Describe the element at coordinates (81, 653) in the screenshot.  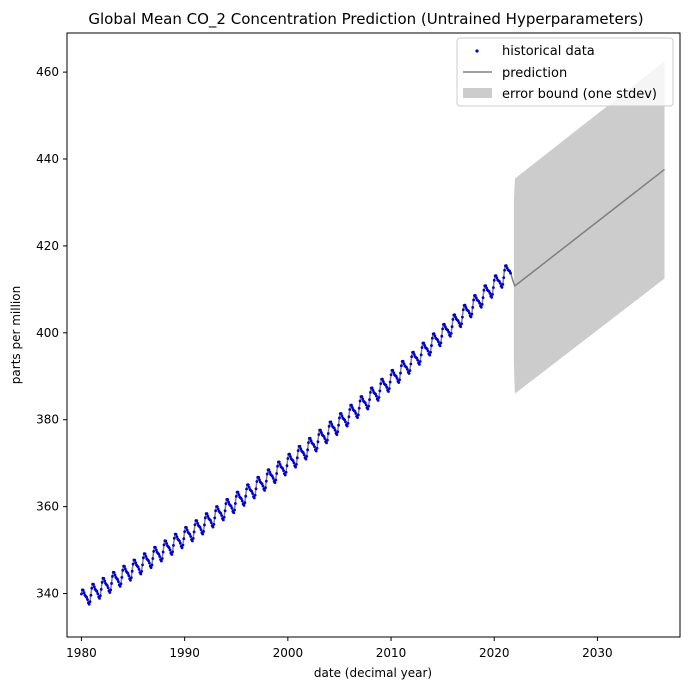
I see `x-tick-label: 1980` at that location.